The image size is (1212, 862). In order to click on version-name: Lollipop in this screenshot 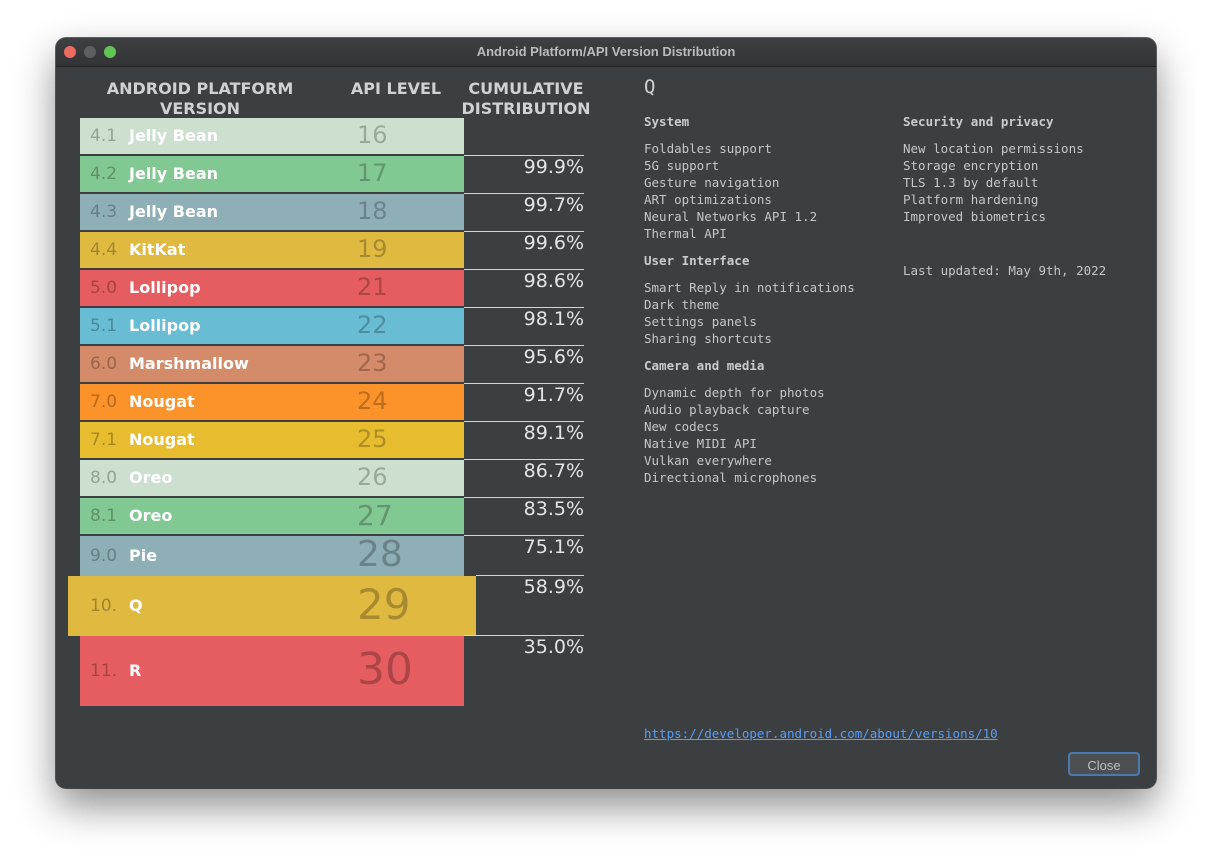, I will do `click(165, 325)`.